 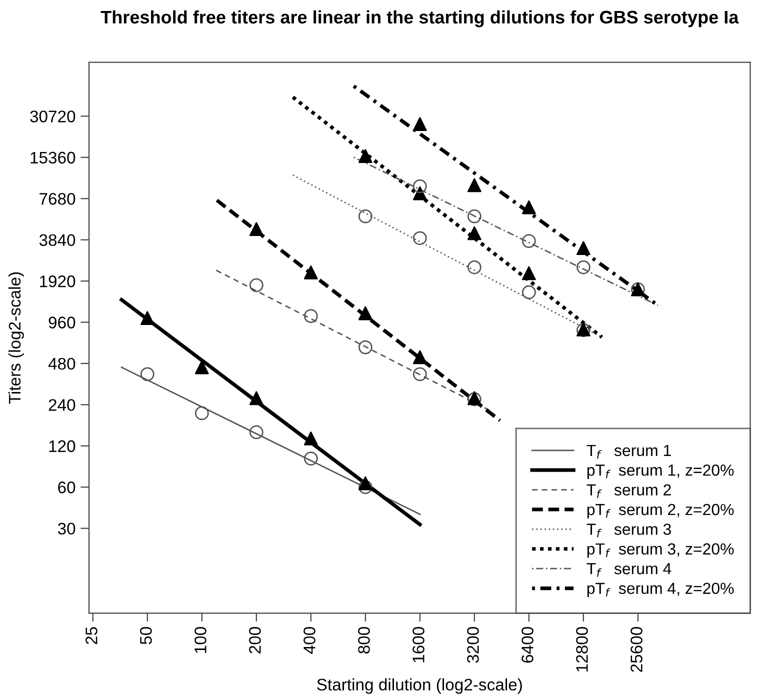 What do you see at coordinates (629, 570) in the screenshot?
I see `legend-label: T$_{f}$ serum 4` at bounding box center [629, 570].